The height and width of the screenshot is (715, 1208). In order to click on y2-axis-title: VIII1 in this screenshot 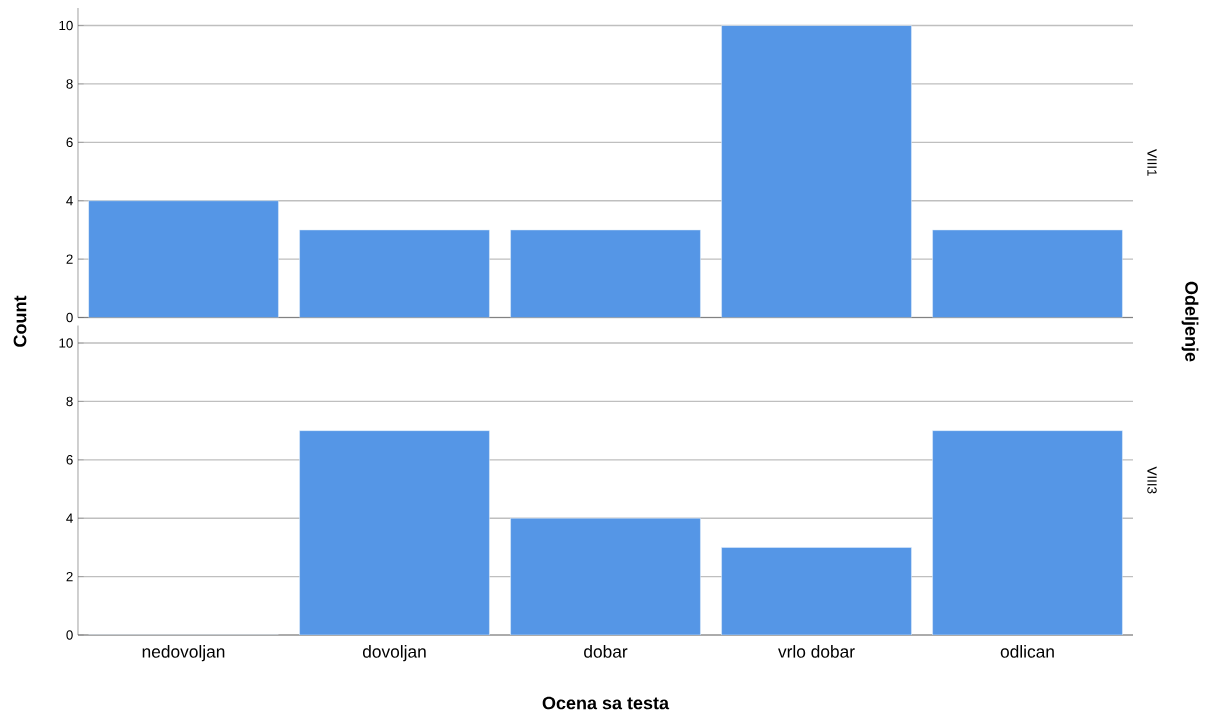, I will do `click(1152, 162)`.